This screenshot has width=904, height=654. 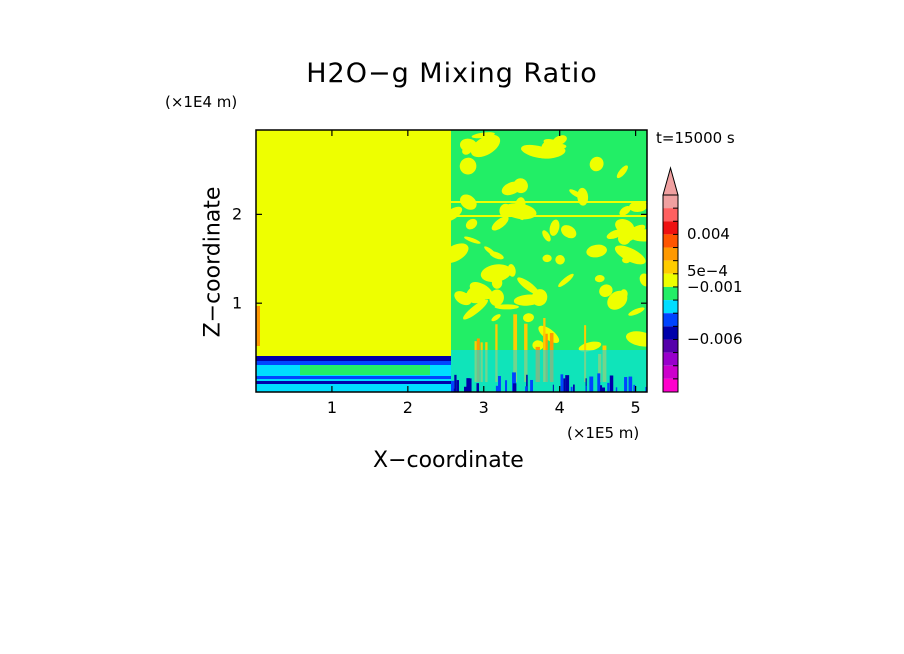 What do you see at coordinates (707, 271) in the screenshot?
I see `colorbar-label: 5e−4` at bounding box center [707, 271].